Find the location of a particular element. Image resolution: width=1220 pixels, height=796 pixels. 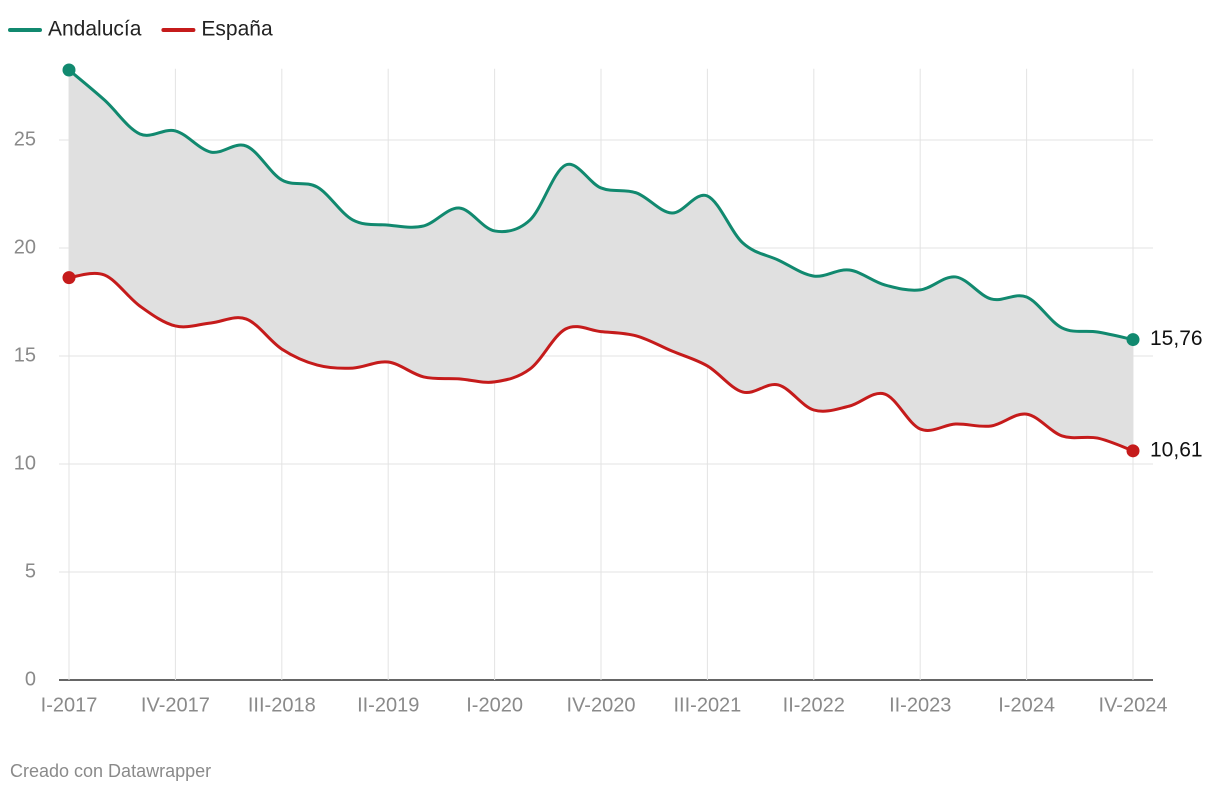

value-label: 15,76 is located at coordinates (1176, 338).